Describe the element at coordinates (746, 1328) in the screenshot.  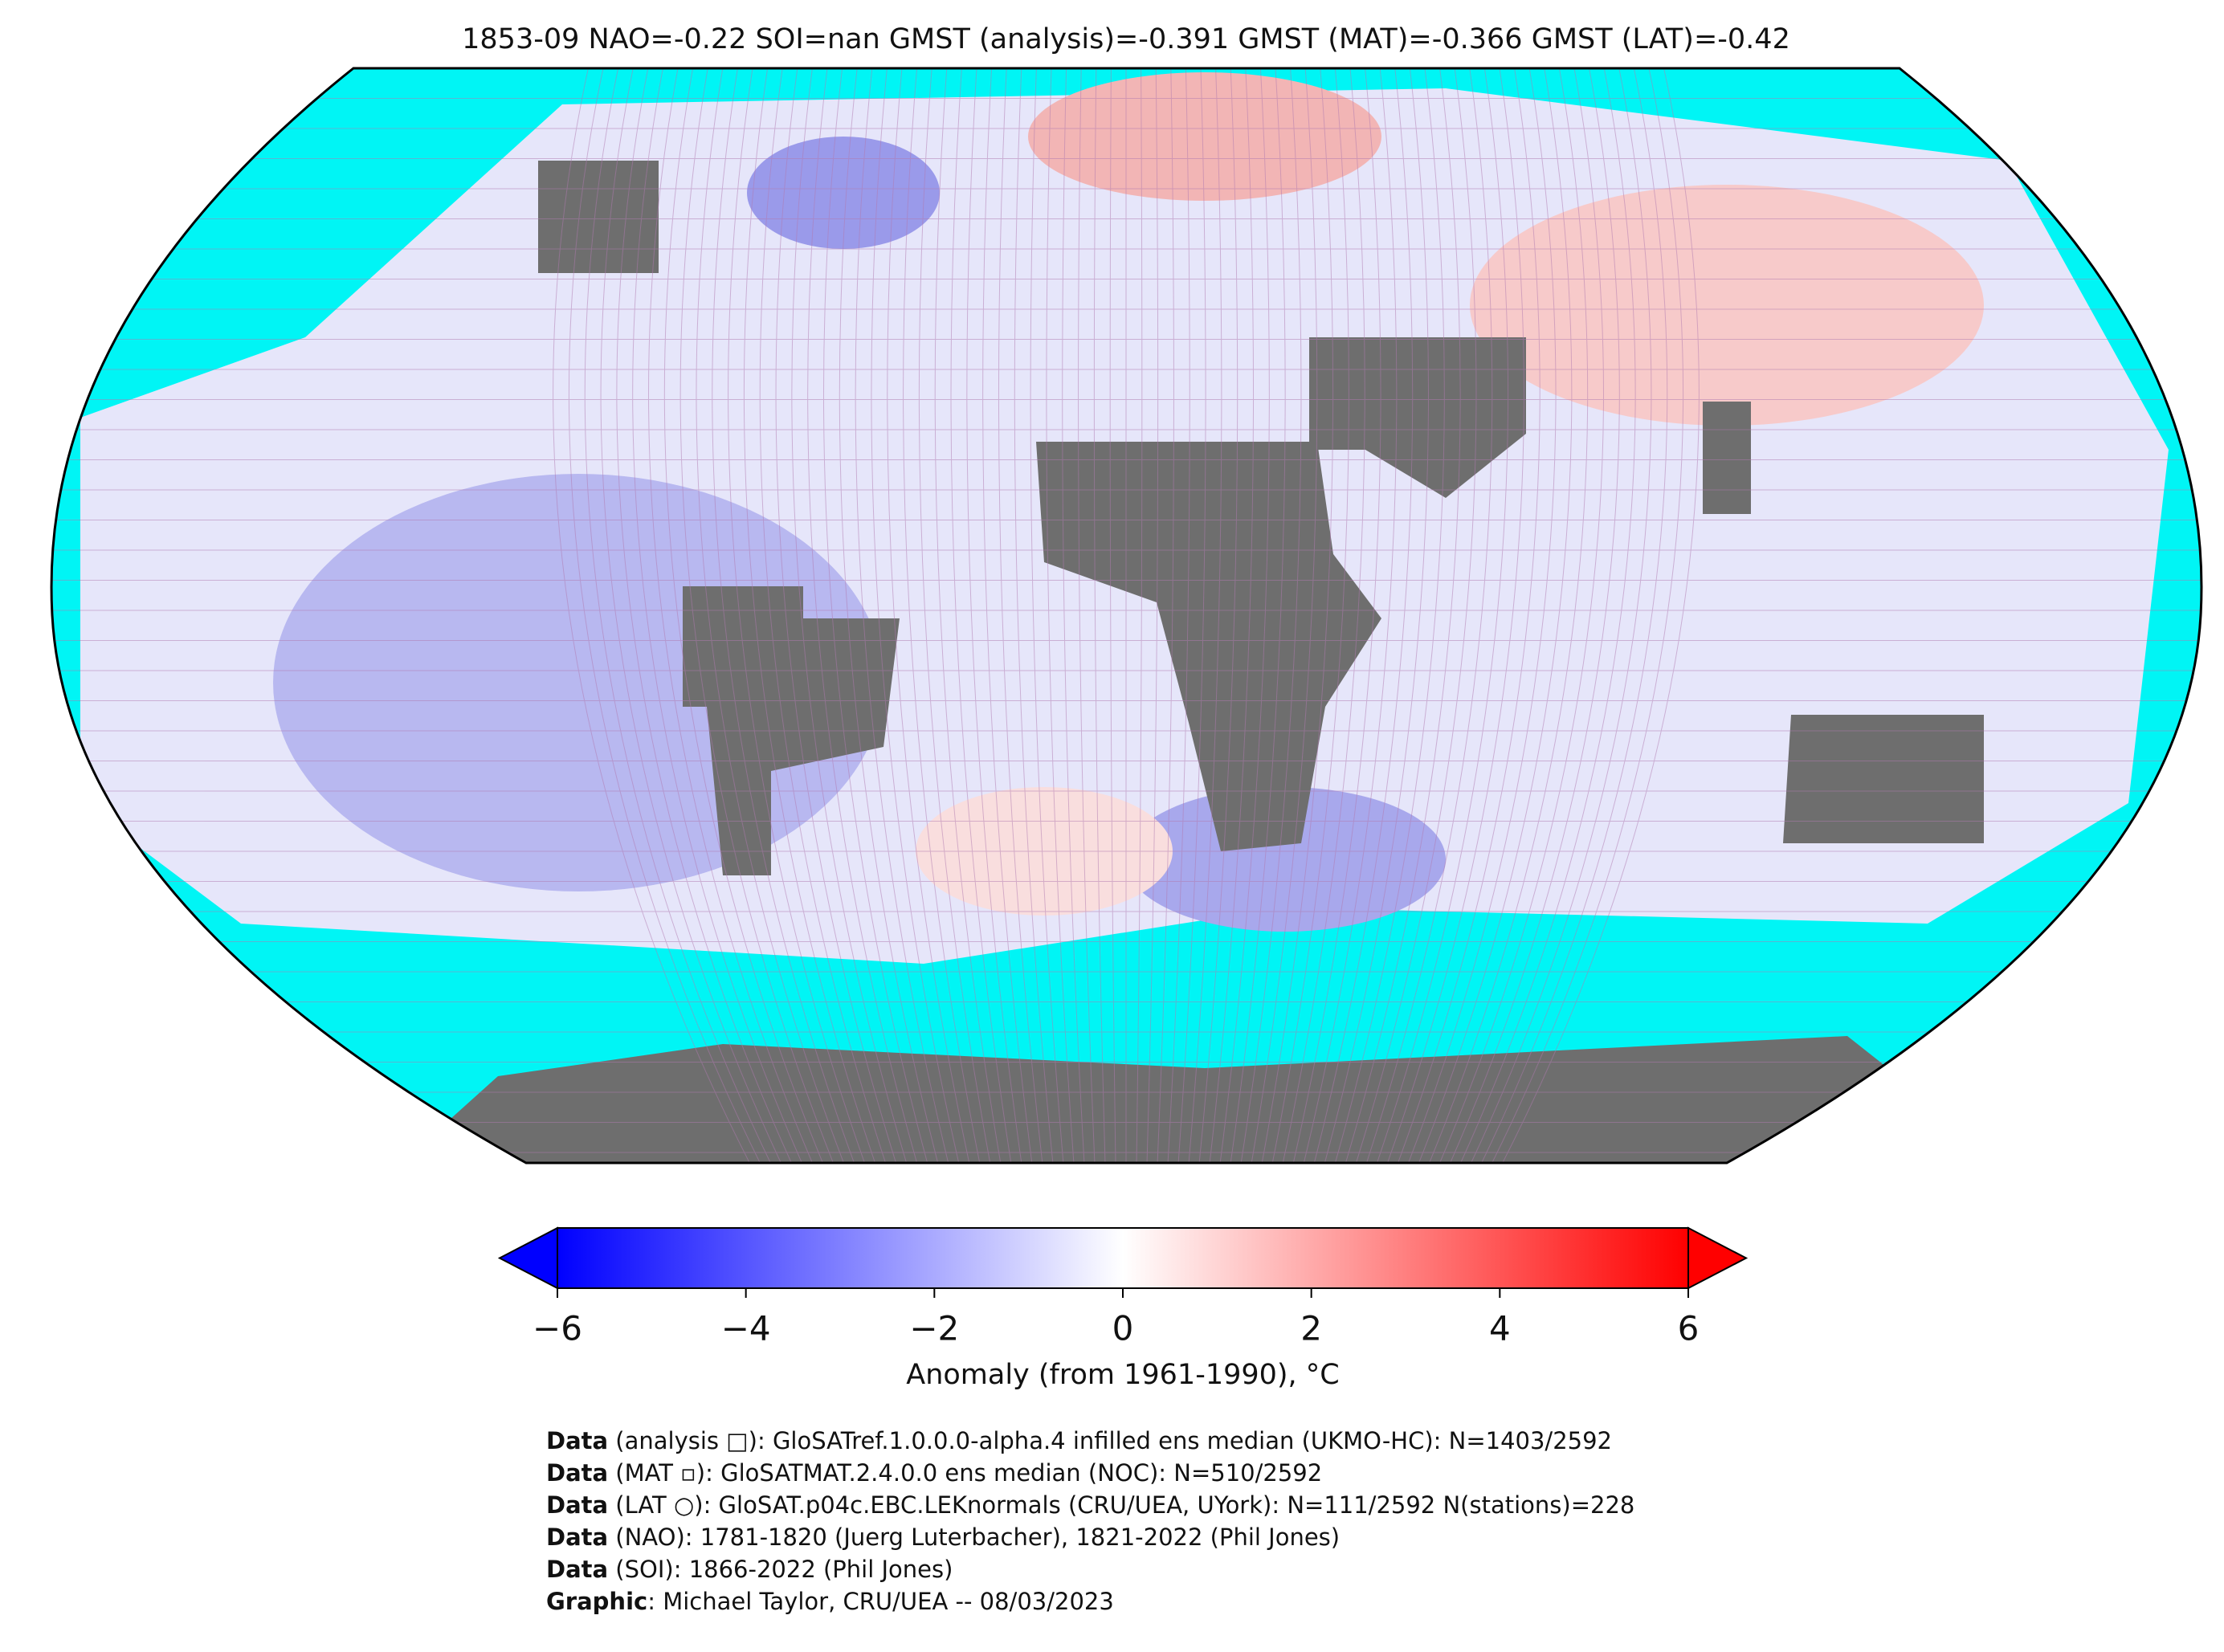
I see `colorbar-tick-label: −4` at that location.